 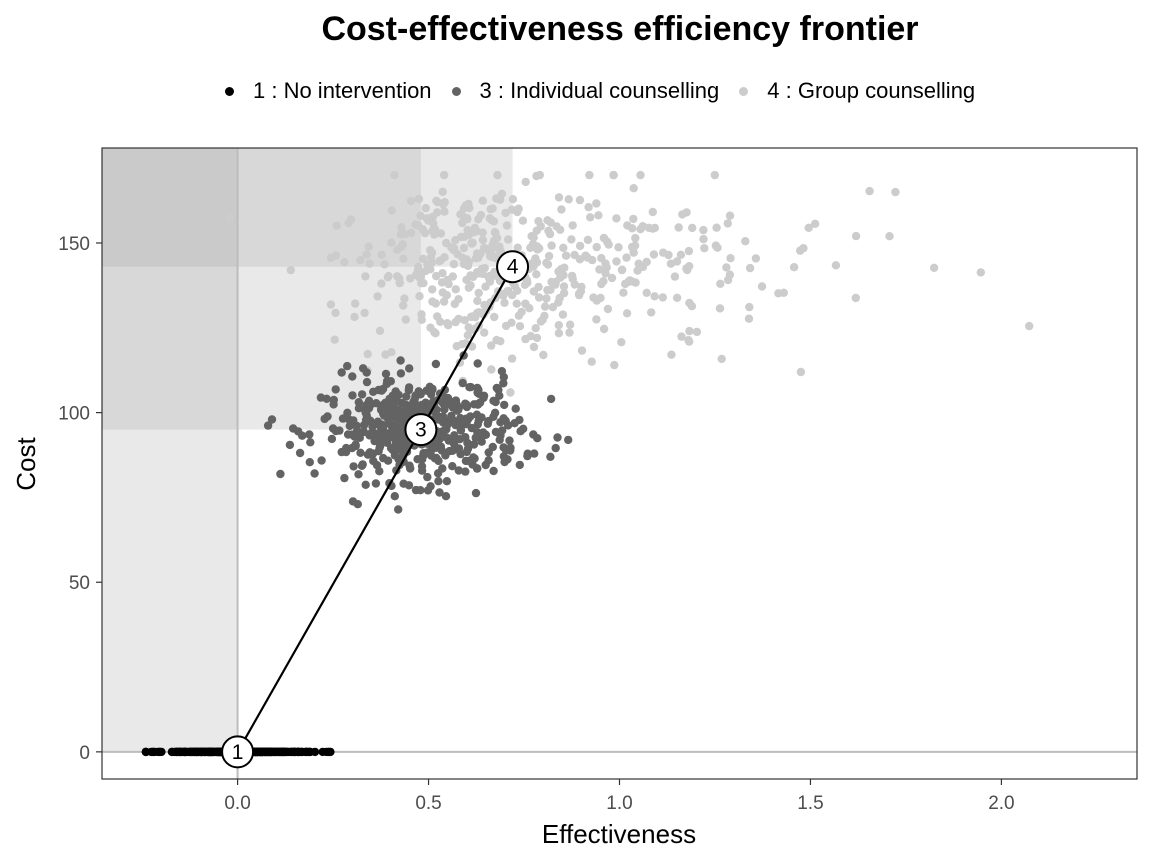 I want to click on chart-title: Cost-effectiveness efficiency frontier, so click(x=620, y=29).